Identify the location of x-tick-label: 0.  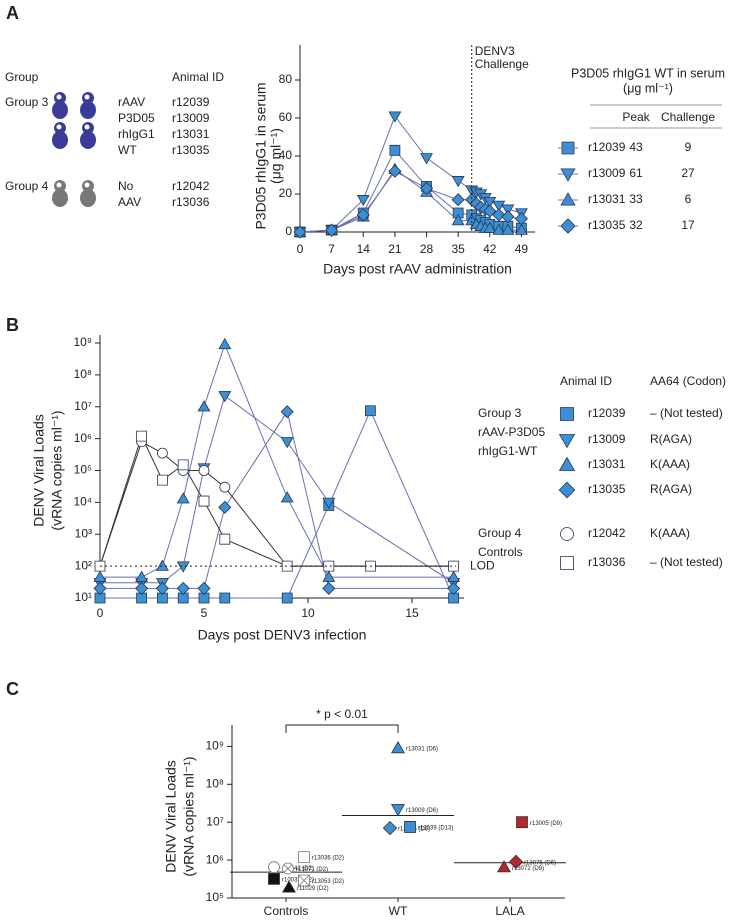
(100, 613).